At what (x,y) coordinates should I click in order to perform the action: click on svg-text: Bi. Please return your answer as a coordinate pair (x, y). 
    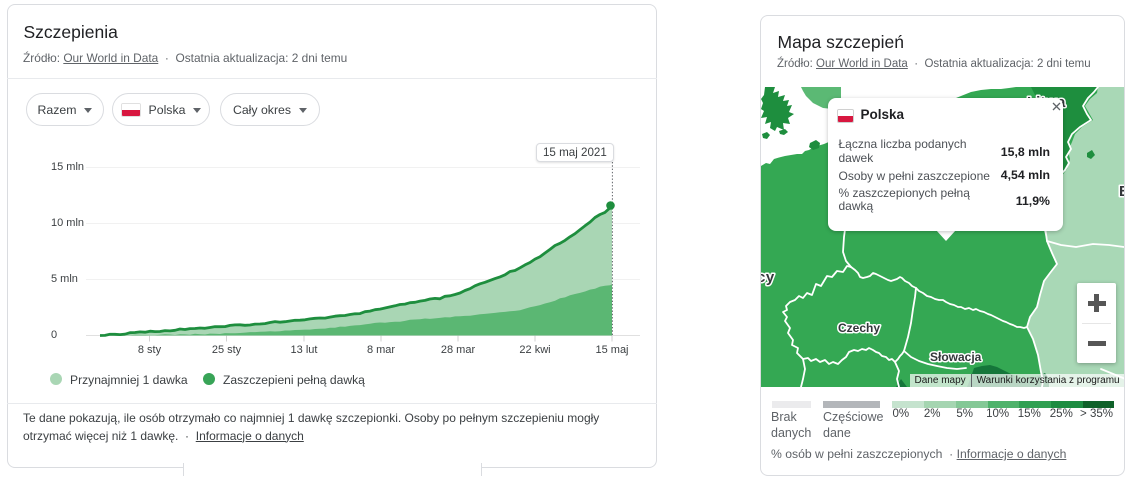
    Looking at the image, I should click on (1121, 191).